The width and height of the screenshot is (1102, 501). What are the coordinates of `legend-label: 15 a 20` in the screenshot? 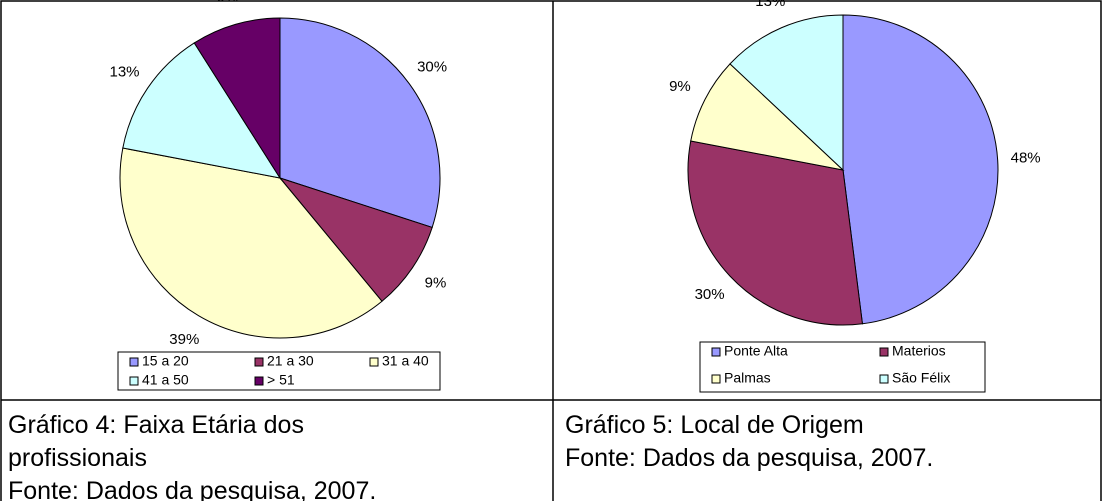 It's located at (165, 361).